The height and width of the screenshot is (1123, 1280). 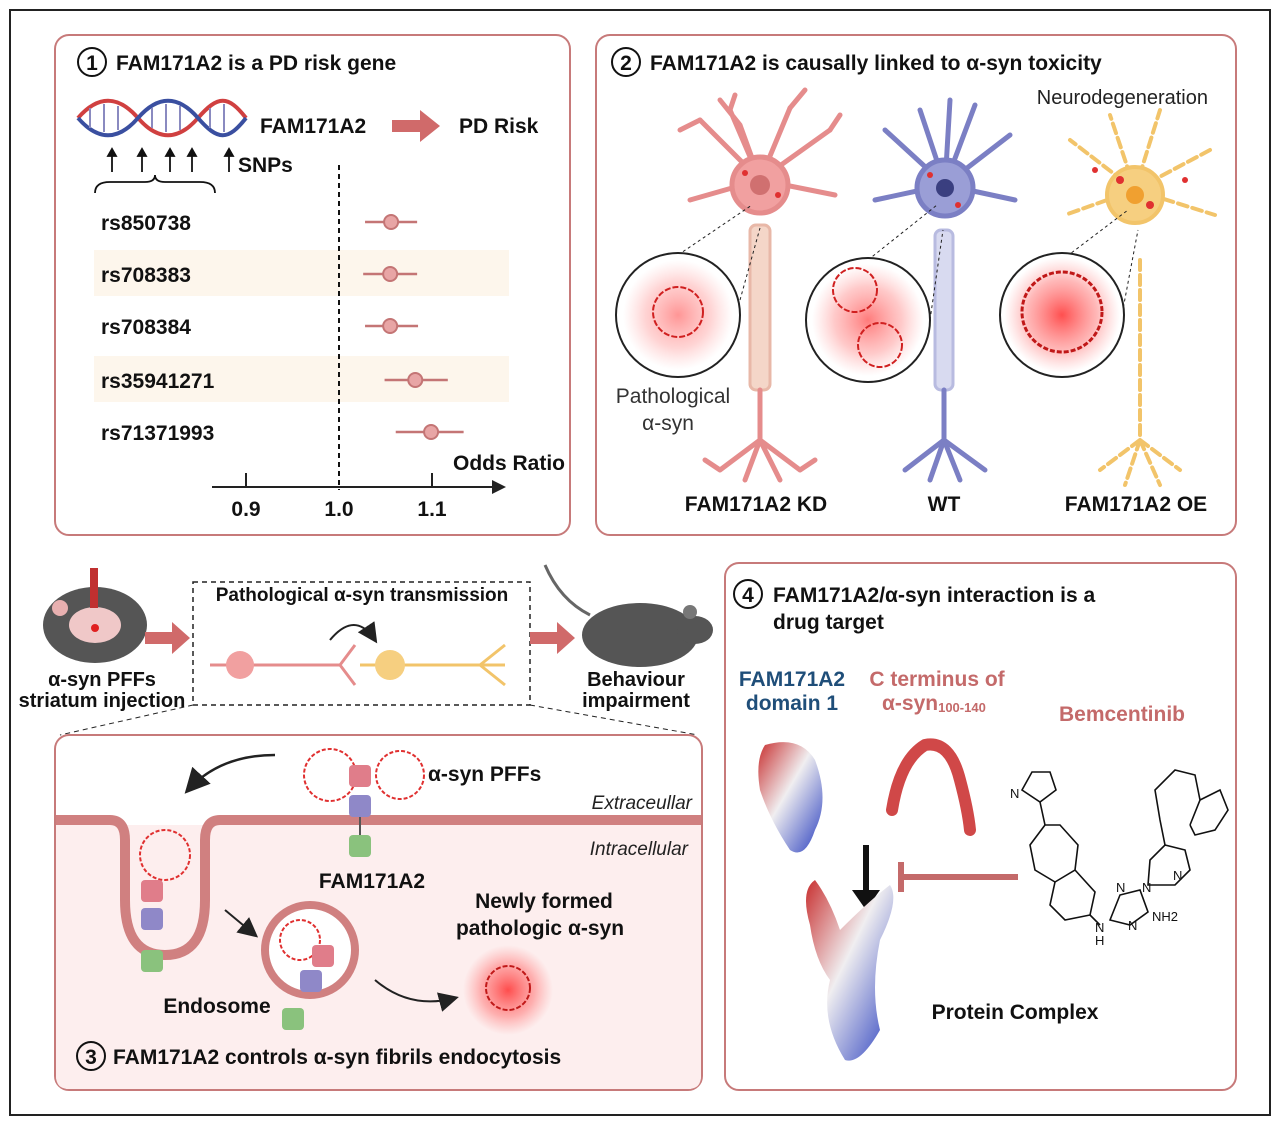 I want to click on receptor-label: FAM171A2, so click(x=372, y=881).